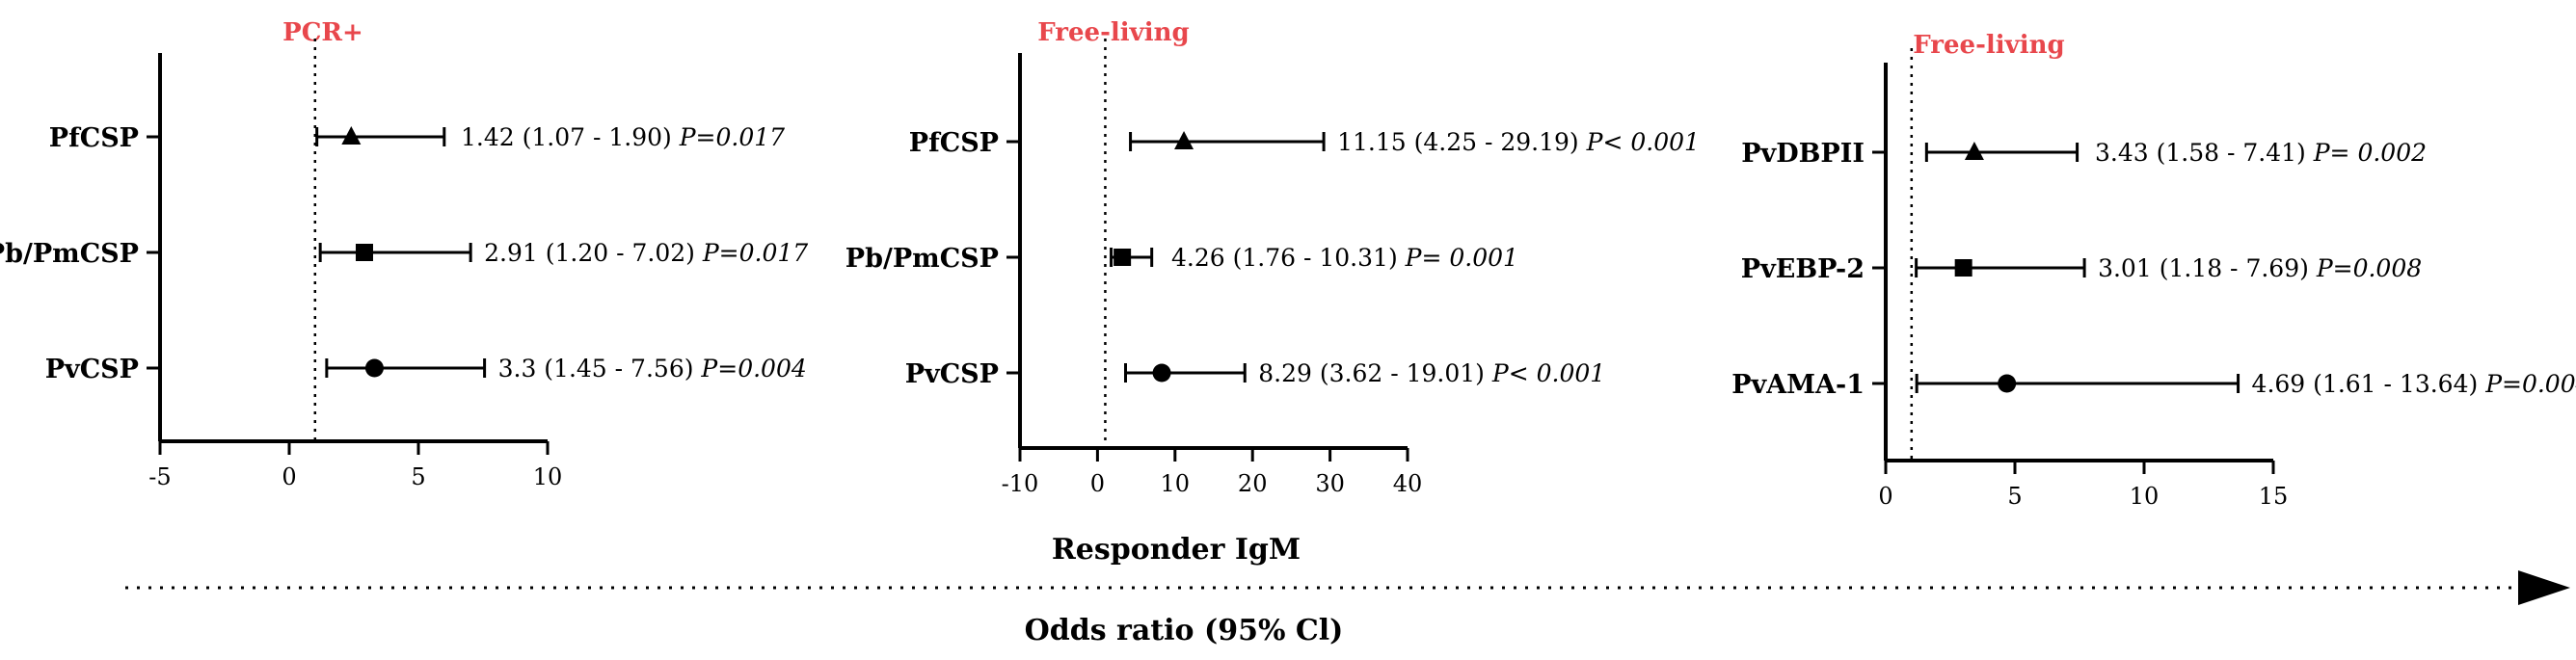 The width and height of the screenshot is (2576, 660). What do you see at coordinates (2274, 496) in the screenshot?
I see `x-tick-label: 15` at bounding box center [2274, 496].